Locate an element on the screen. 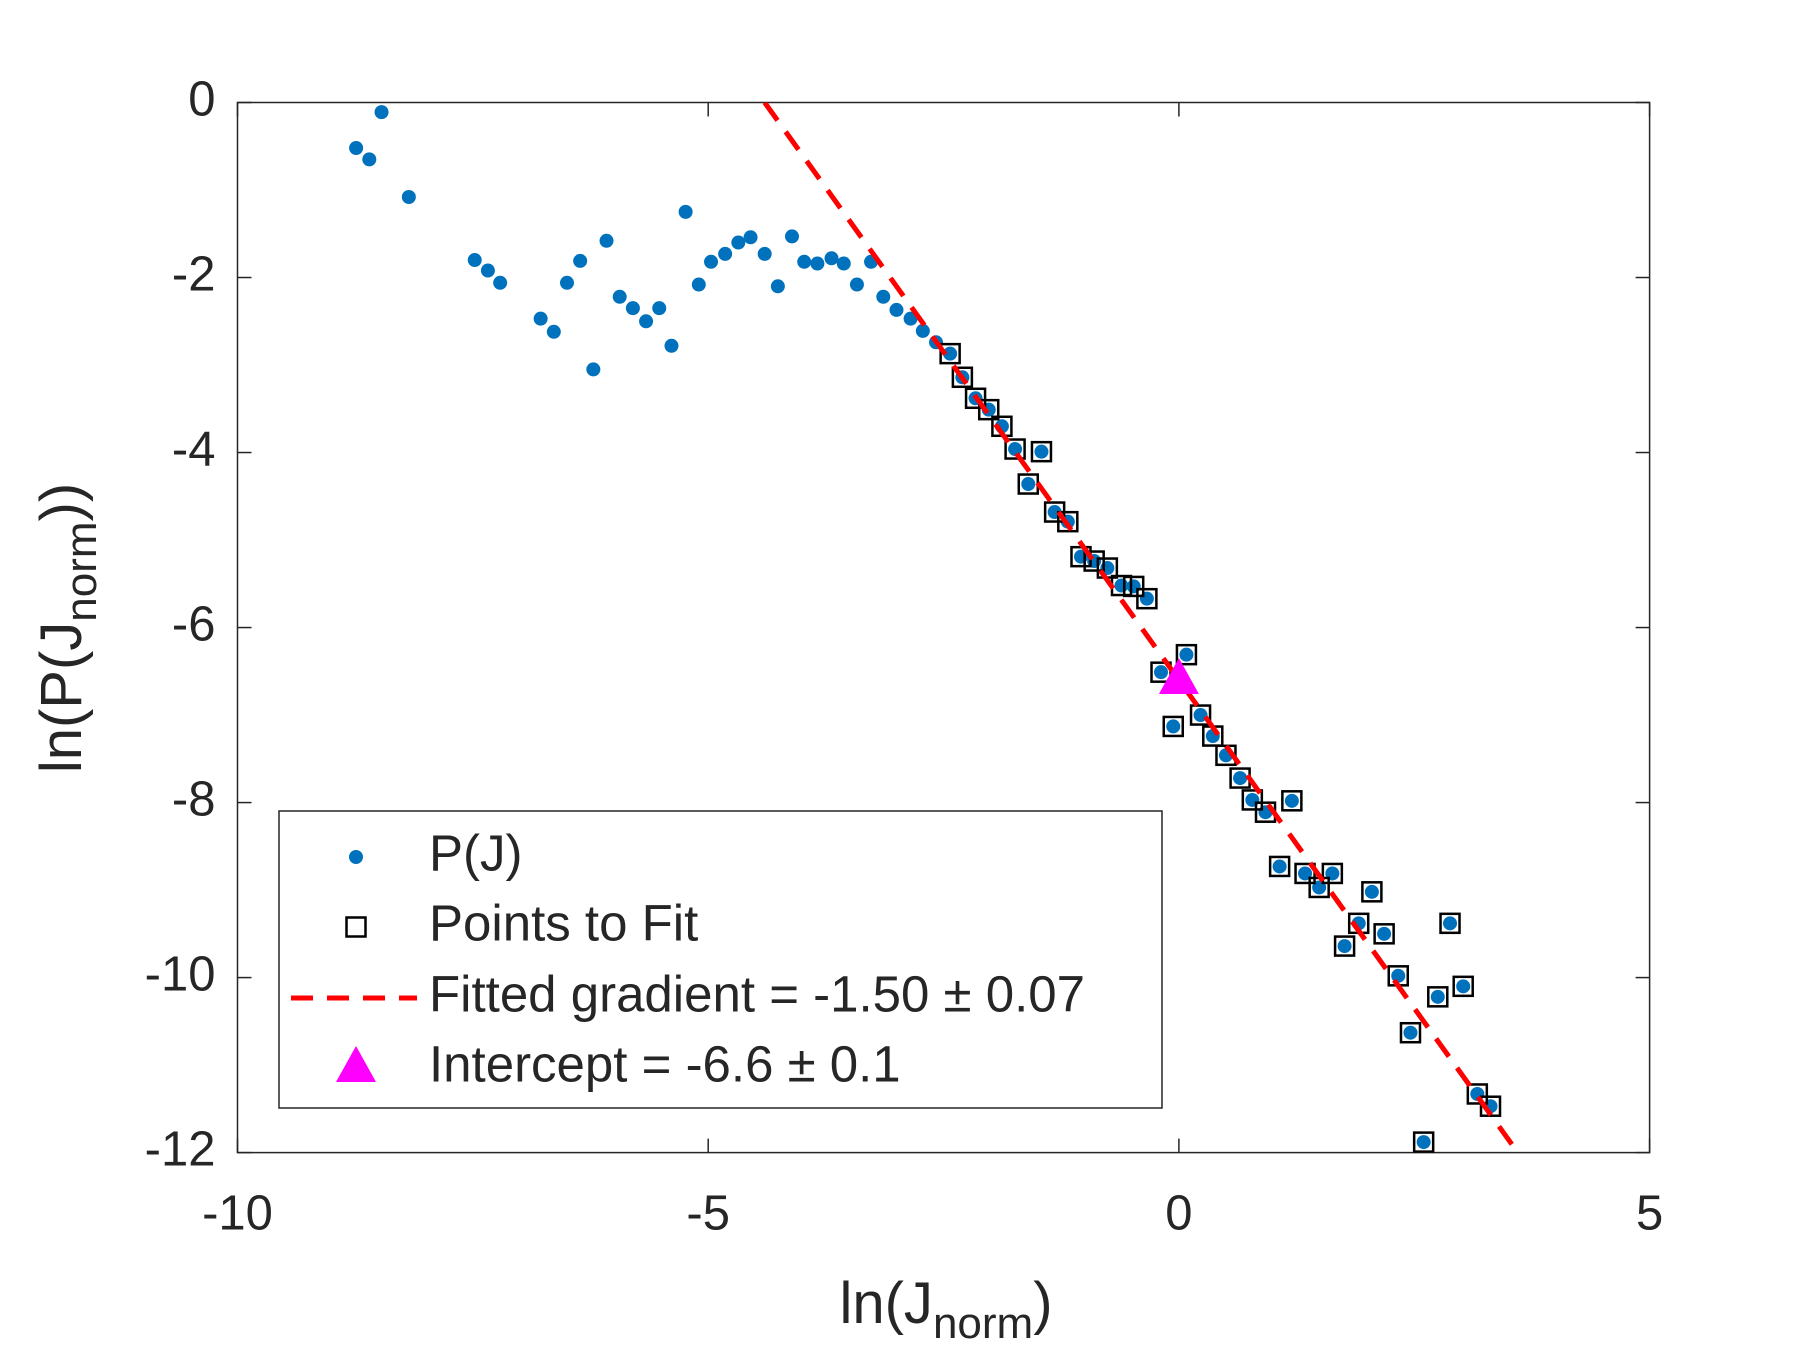 This screenshot has height=1350, width=1800. x-tick-label: -5 is located at coordinates (708, 1214).